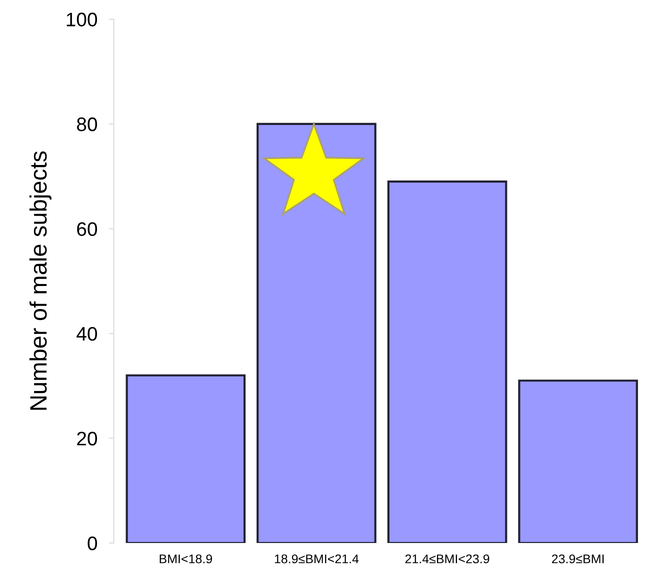  What do you see at coordinates (87, 229) in the screenshot?
I see `y-tick-label: 60` at bounding box center [87, 229].